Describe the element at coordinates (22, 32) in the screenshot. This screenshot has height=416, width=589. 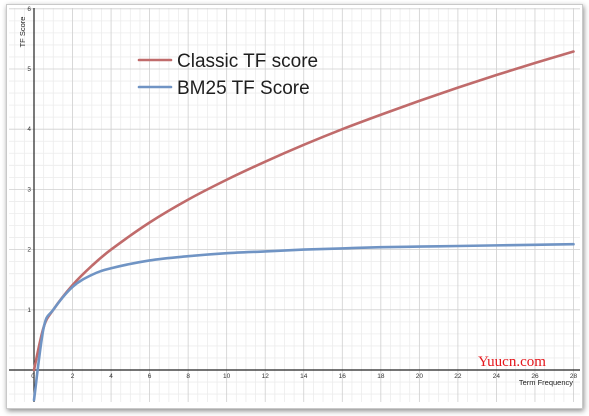
I see `y-axis-label: TF Score` at that location.